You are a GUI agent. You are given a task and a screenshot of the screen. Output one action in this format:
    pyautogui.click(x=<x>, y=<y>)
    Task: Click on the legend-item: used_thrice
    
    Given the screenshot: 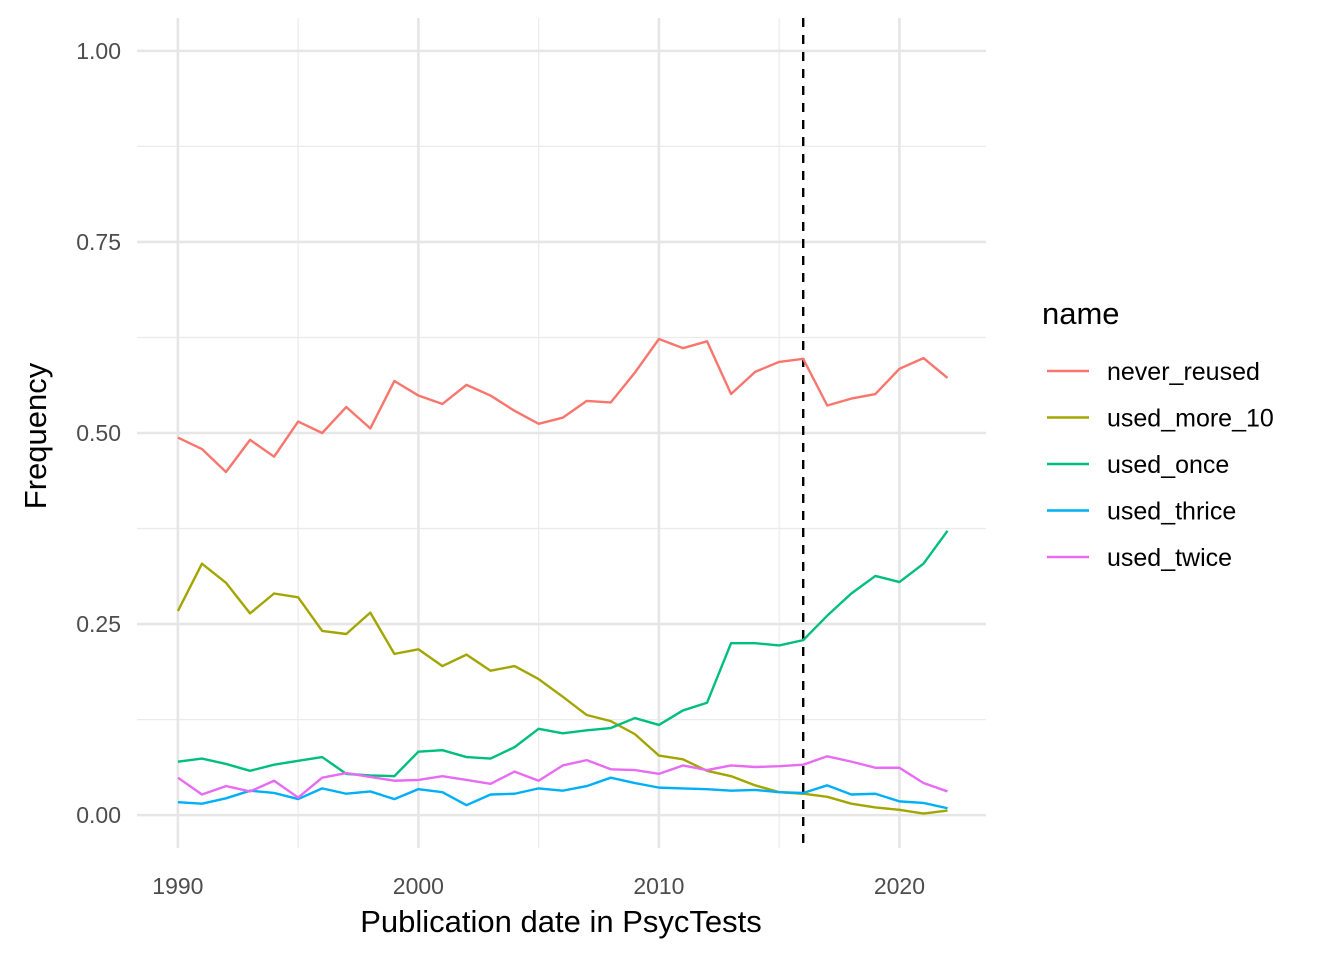 What is the action you would take?
    pyautogui.click(x=1141, y=512)
    